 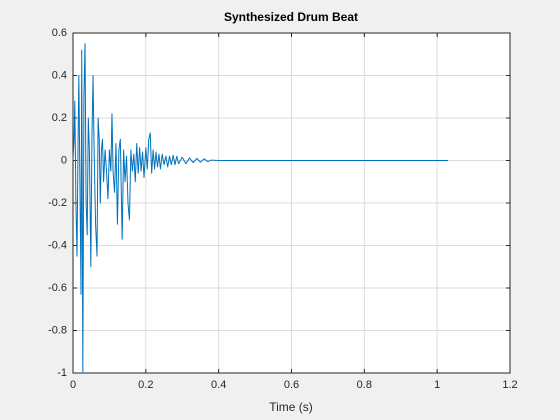 What do you see at coordinates (59, 118) in the screenshot?
I see `y-tick-label: 0.2` at bounding box center [59, 118].